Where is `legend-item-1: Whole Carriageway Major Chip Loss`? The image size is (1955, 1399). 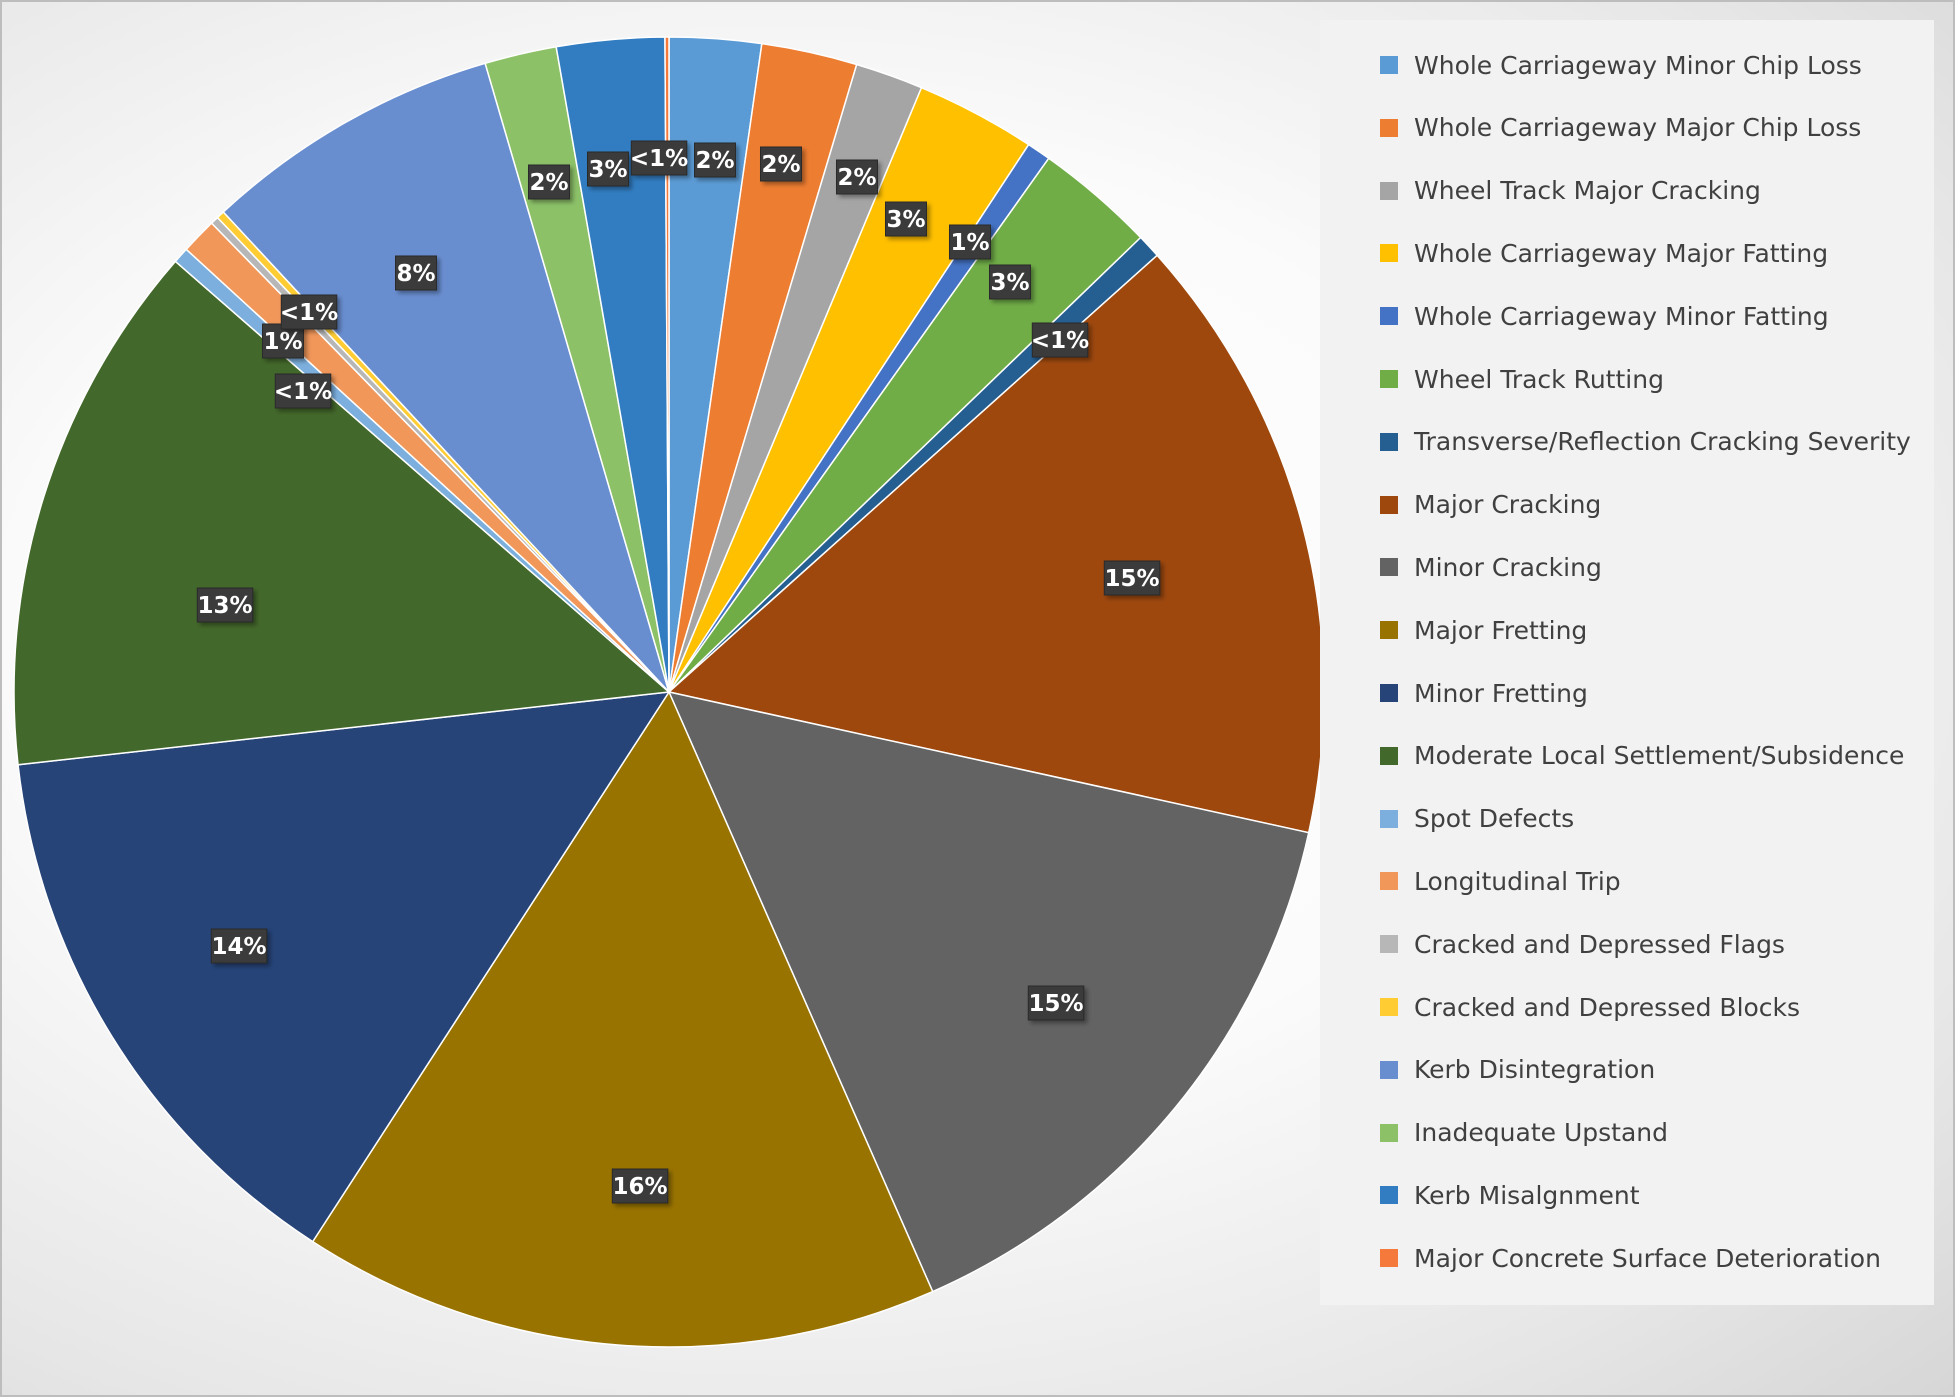
legend-item-1: Whole Carriageway Major Chip Loss is located at coordinates (1620, 128).